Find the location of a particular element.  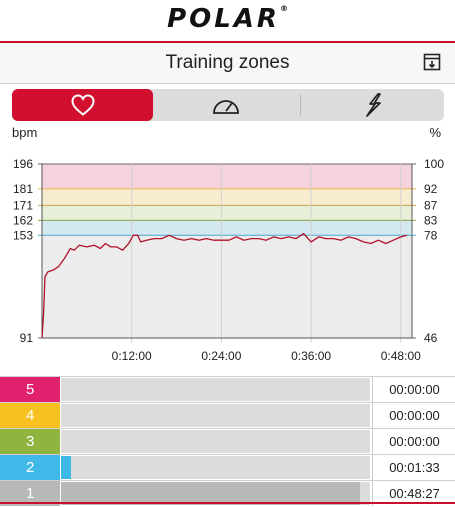

logo-text: POLAR is located at coordinates (223, 19).